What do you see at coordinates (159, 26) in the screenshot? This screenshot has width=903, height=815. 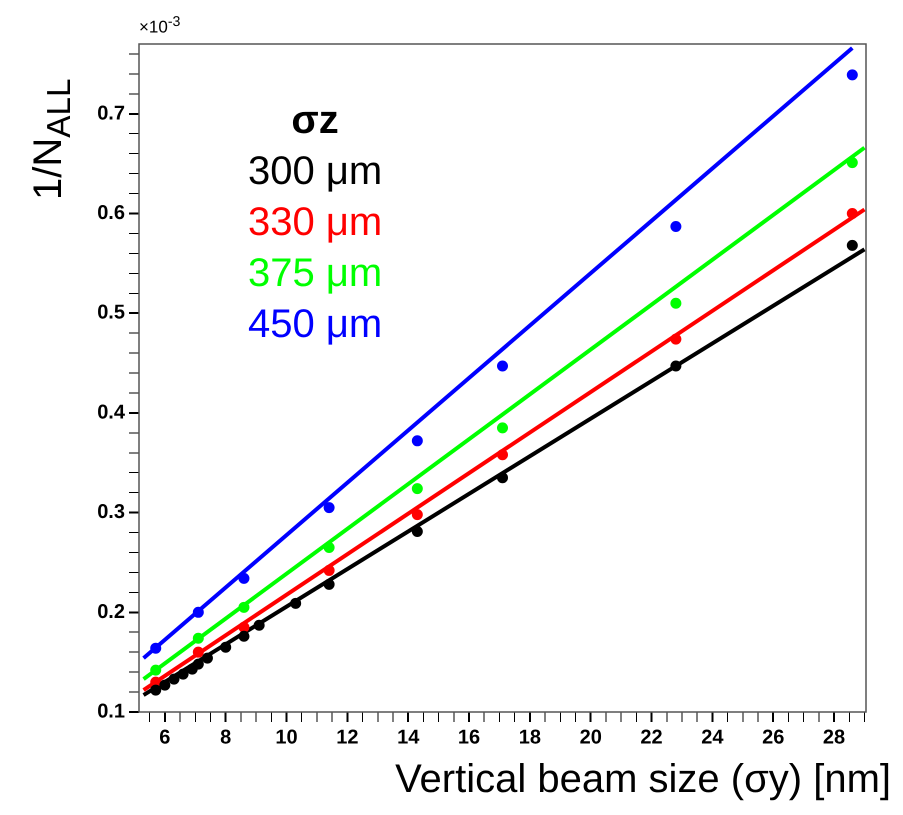 I see `text: ×10$^{-3}$` at bounding box center [159, 26].